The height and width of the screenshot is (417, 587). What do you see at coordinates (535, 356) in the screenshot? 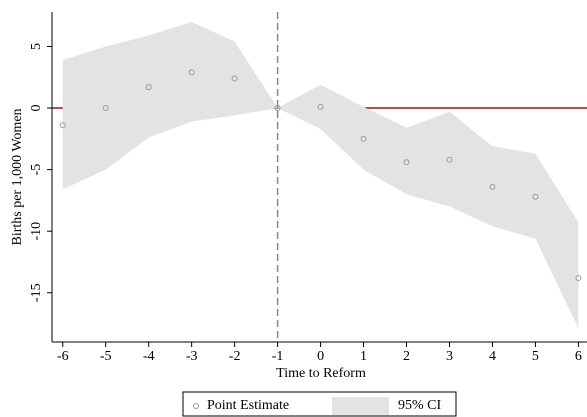
I see `x-tick-label: 5` at bounding box center [535, 356].